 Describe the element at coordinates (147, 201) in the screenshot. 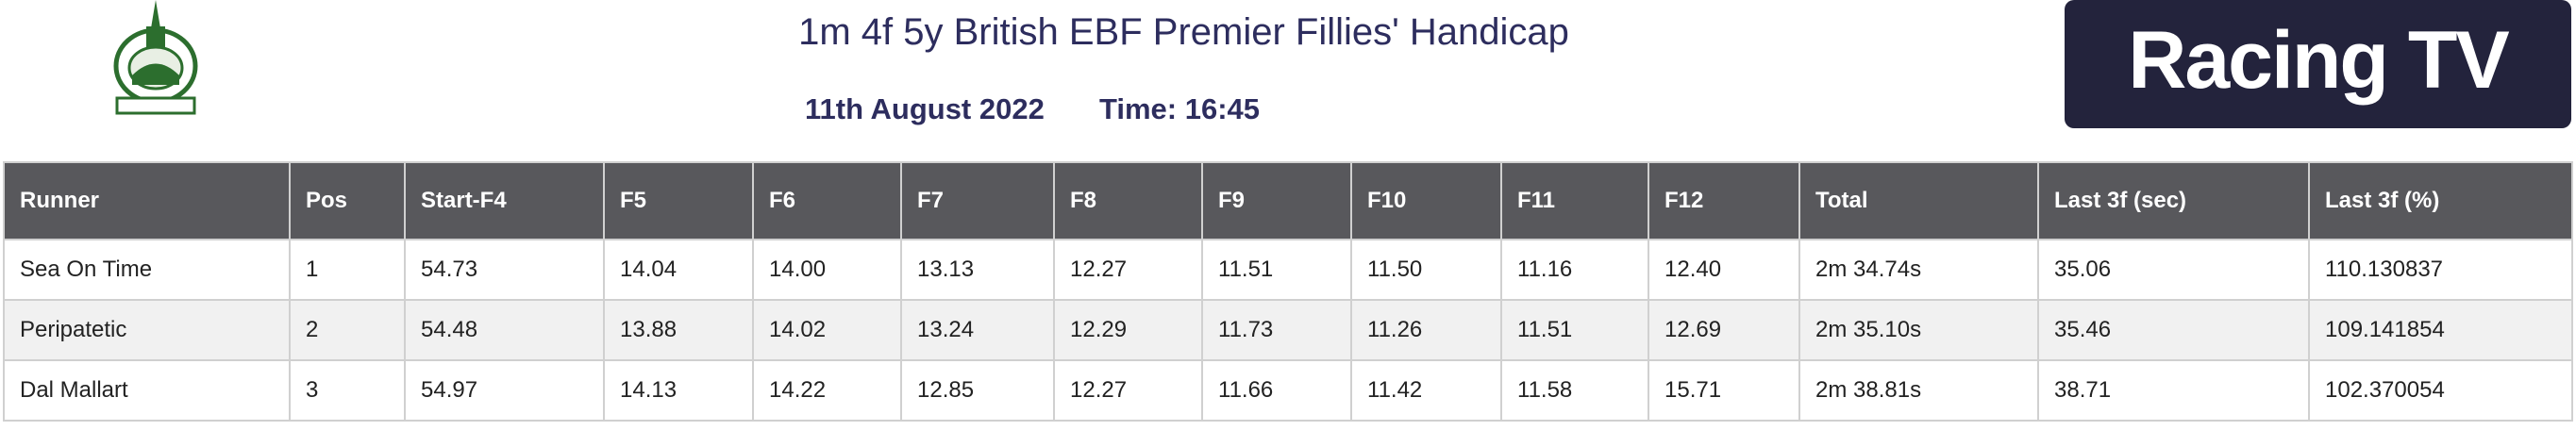

I see `column-header: Runner` at that location.